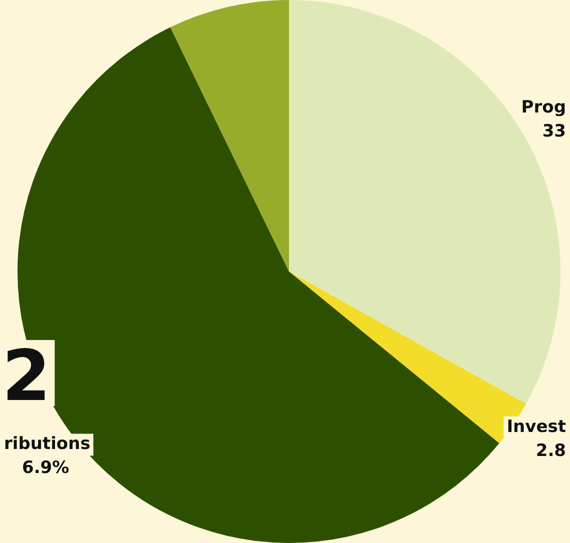  Describe the element at coordinates (554, 132) in the screenshot. I see `text: 33` at that location.